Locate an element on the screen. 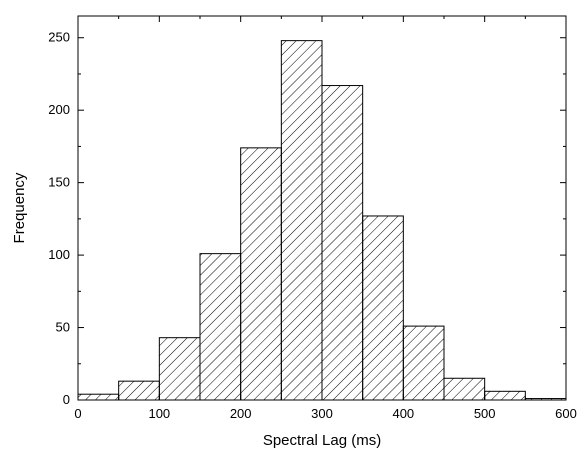 This screenshot has width=584, height=465. x-tick-label: 0 is located at coordinates (77, 413).